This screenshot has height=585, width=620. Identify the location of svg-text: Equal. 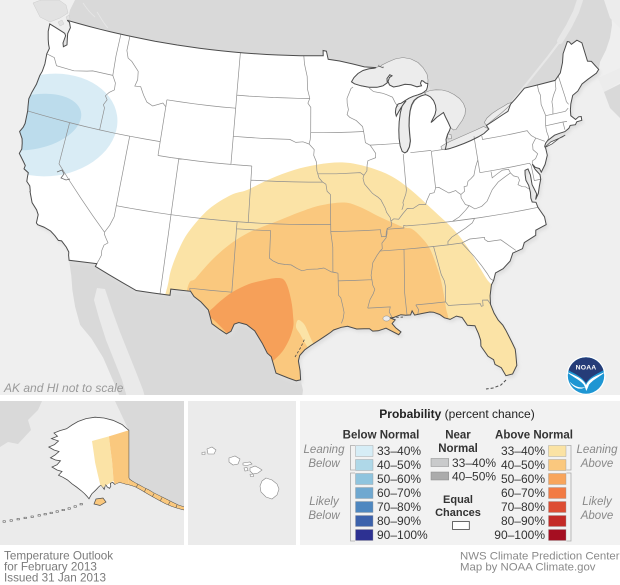
(458, 500).